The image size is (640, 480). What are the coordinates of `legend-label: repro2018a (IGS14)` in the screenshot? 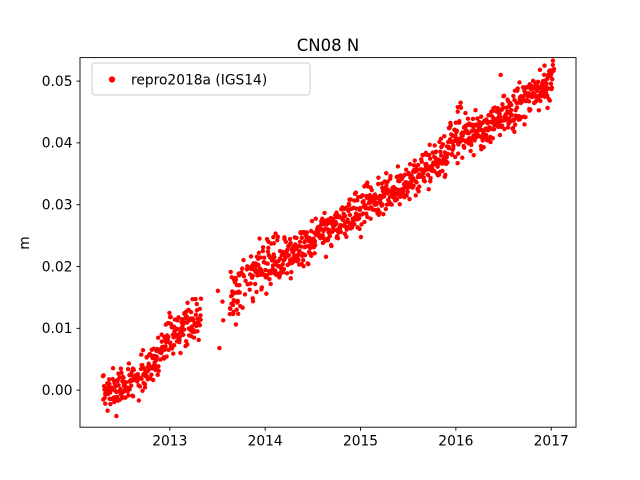 It's located at (199, 81).